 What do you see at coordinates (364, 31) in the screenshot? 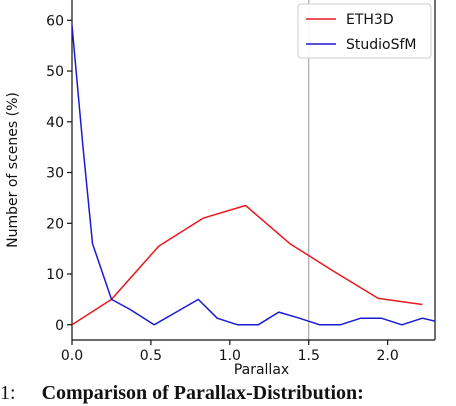
I see `legend: ETH3D StudioSfM` at bounding box center [364, 31].